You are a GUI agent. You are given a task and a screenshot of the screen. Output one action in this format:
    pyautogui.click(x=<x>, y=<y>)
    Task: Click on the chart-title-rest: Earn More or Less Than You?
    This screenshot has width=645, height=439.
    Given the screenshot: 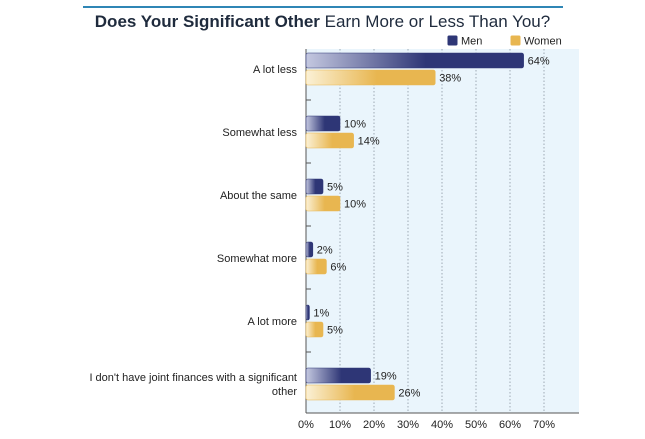 What is the action you would take?
    pyautogui.click(x=437, y=21)
    